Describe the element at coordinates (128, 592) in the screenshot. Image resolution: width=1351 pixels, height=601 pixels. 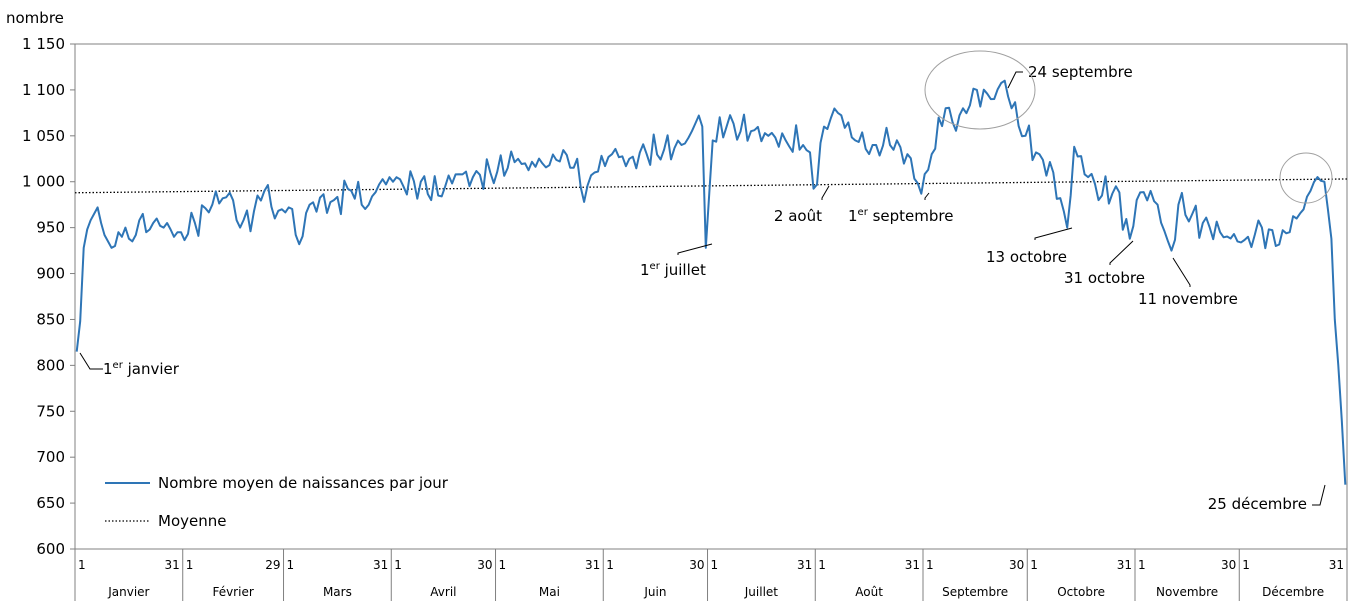
I see `month-label: Janvier` at that location.